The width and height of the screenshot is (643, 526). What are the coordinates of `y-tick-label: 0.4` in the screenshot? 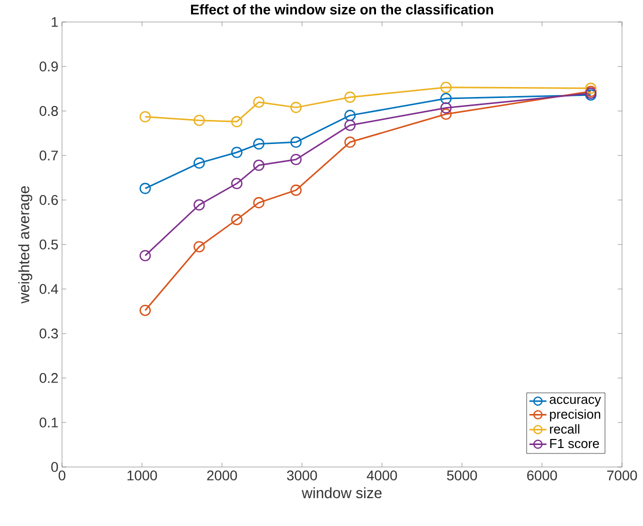 It's located at (49, 289).